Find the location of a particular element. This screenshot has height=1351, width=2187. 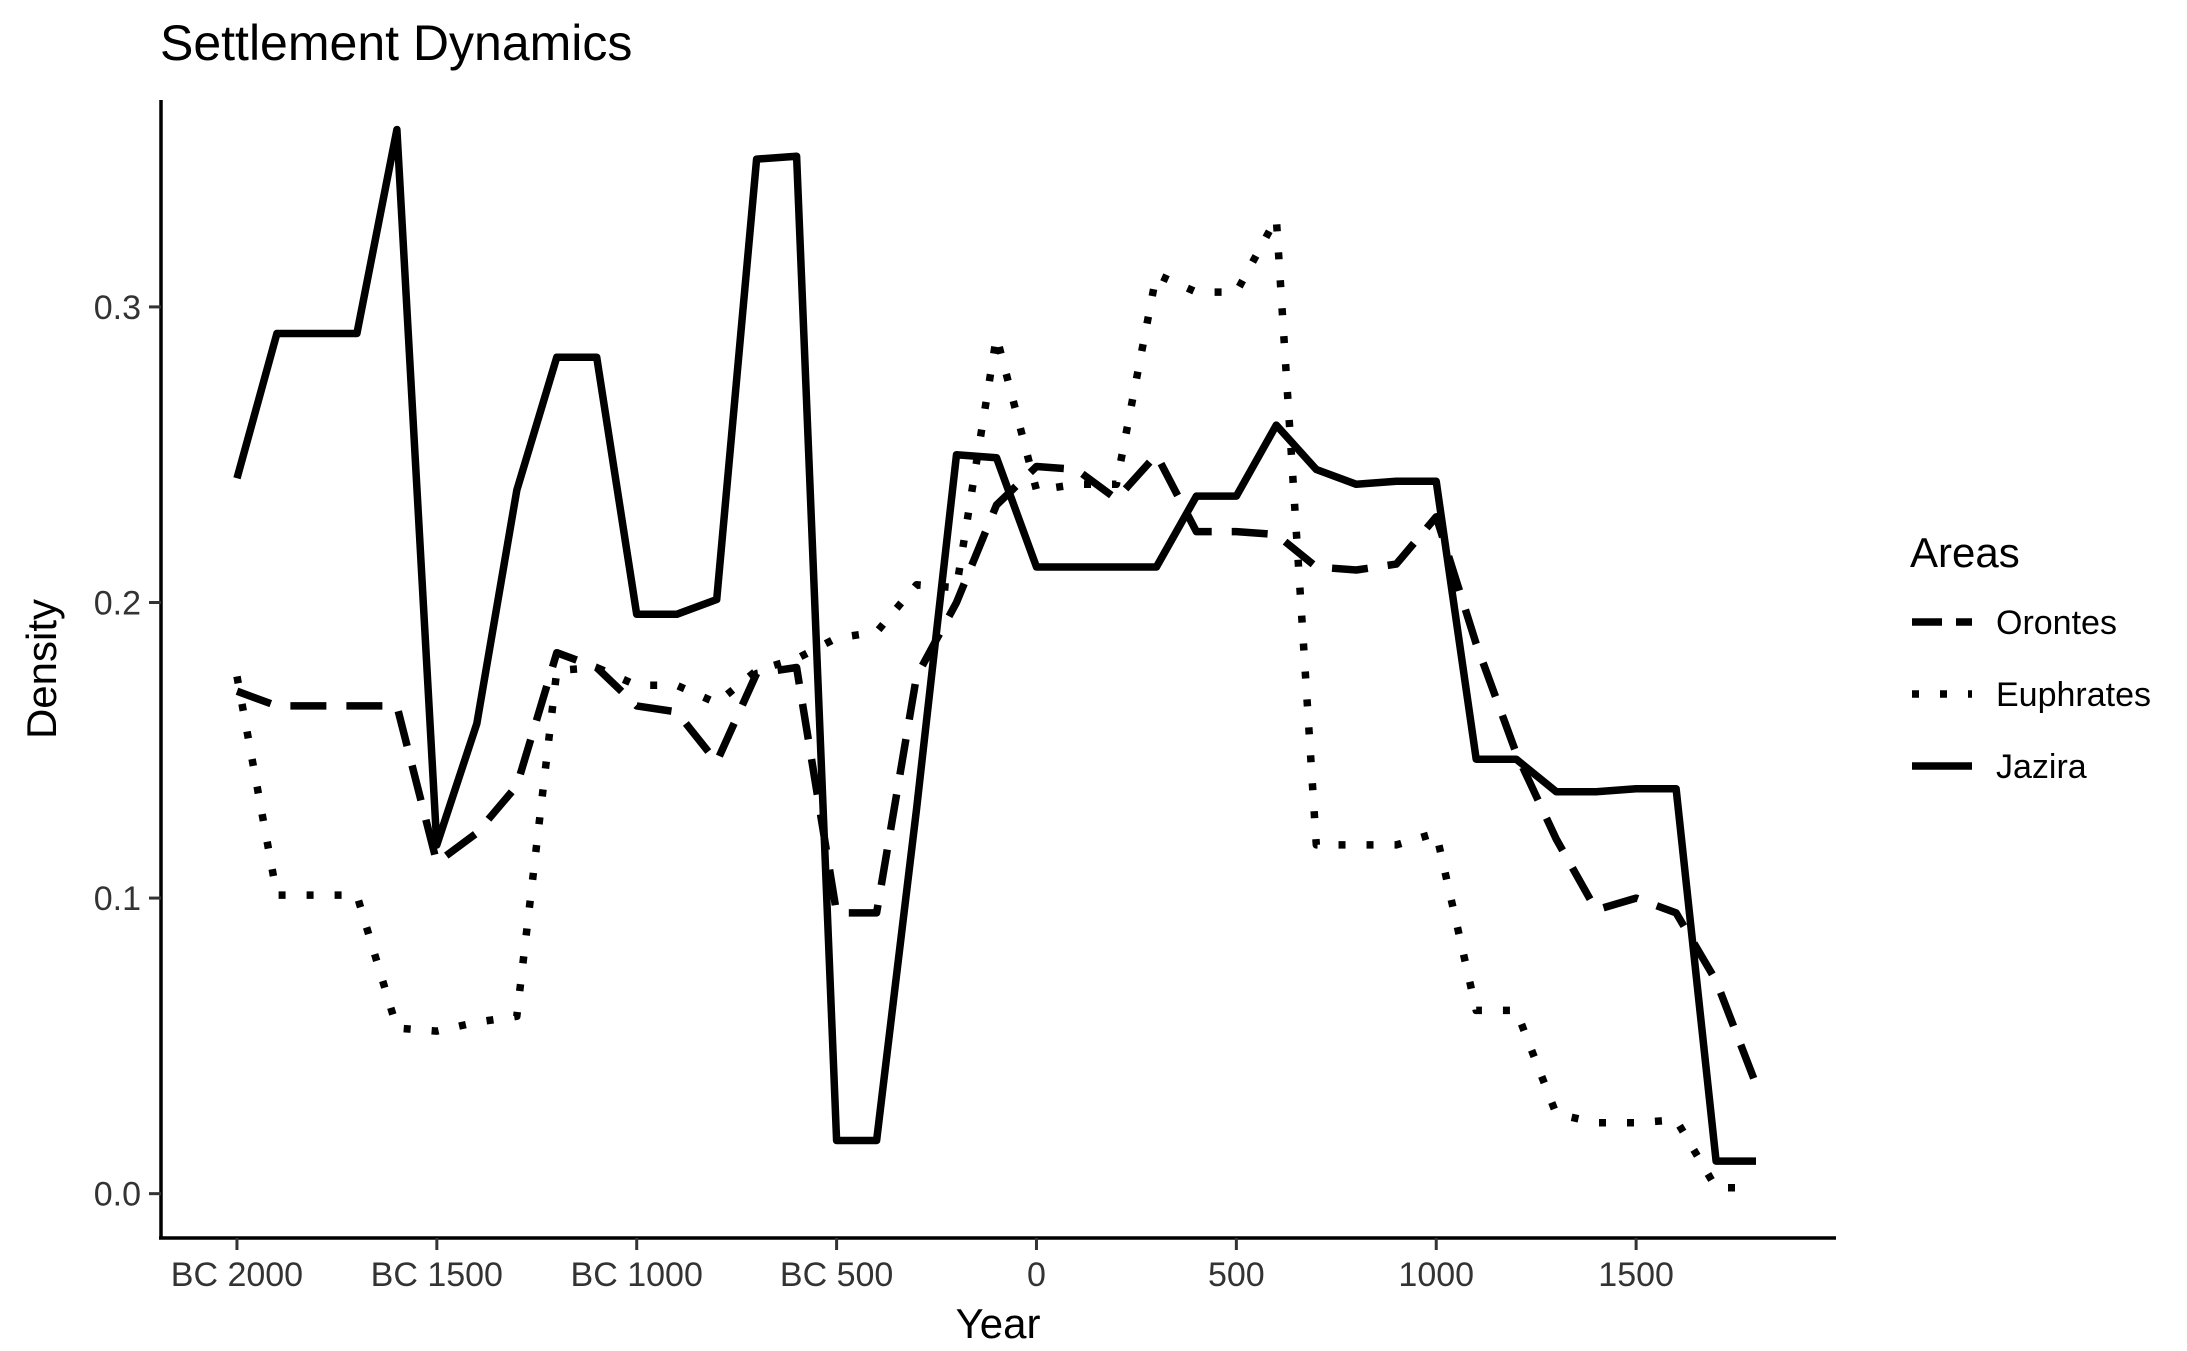

x-axis-ticks: BC 2000 BC 1500 BC 1000 BC 500 0 500 1000 1500 is located at coordinates (922, 1266).